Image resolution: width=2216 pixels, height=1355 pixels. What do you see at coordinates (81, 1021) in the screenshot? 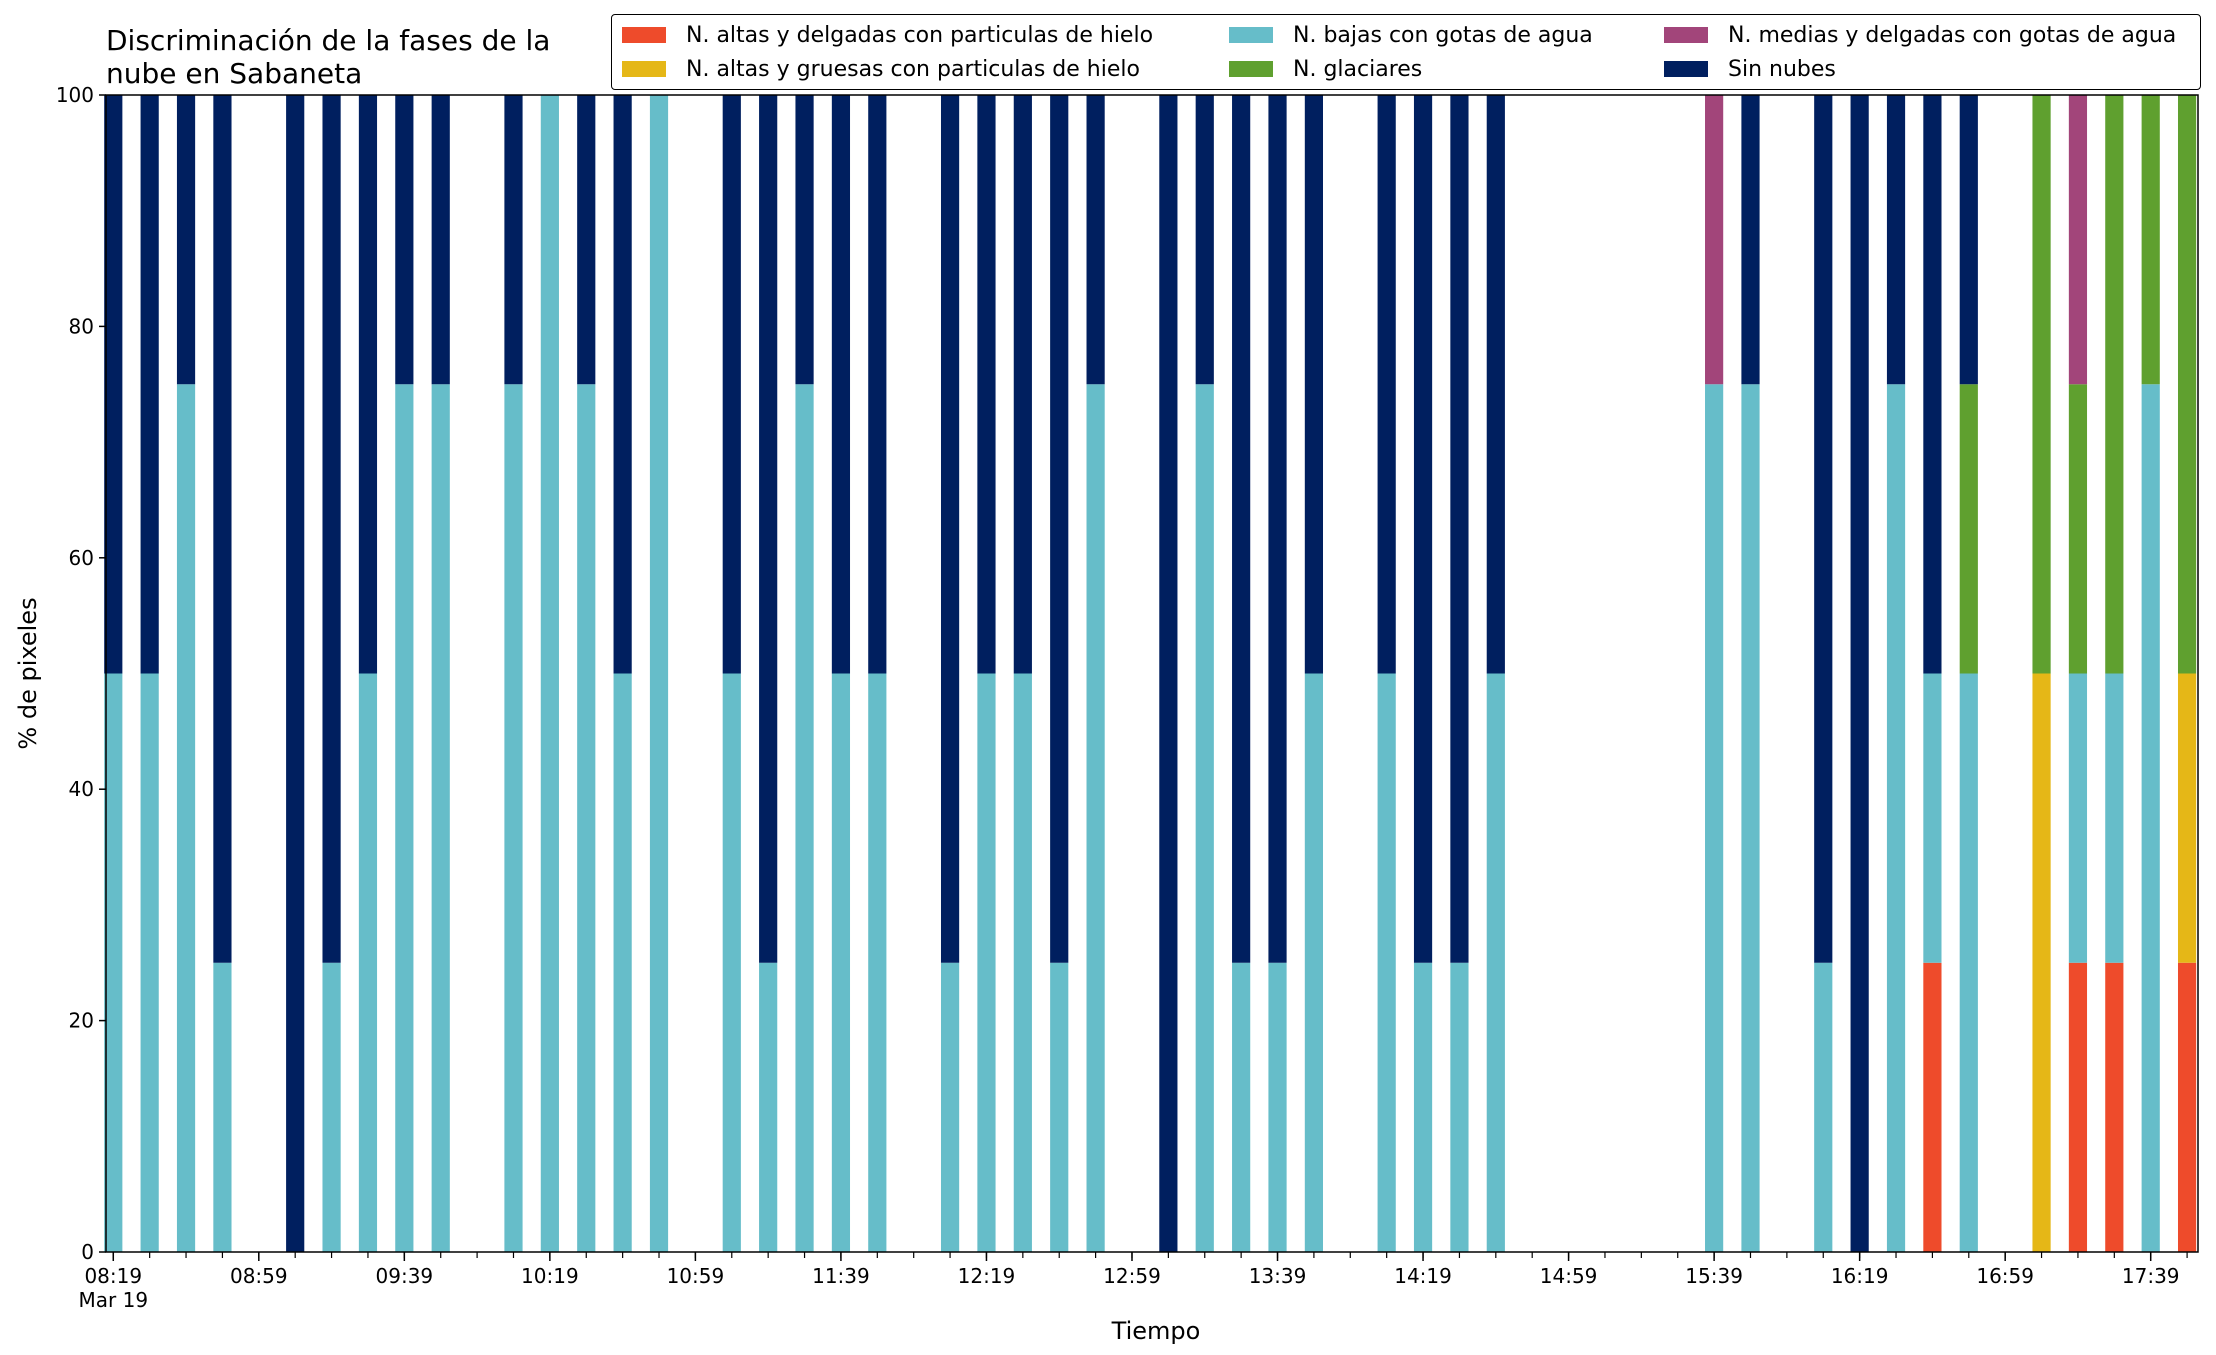
I see `y-tick-label: 20` at bounding box center [81, 1021].